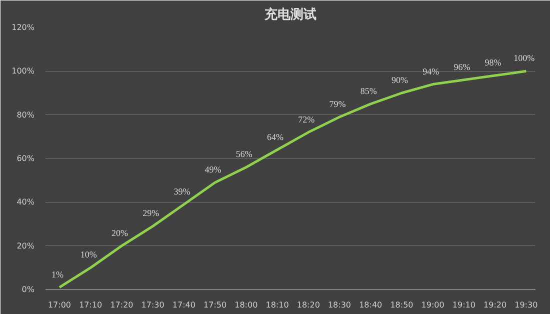  I want to click on y-tick-label: 40%, so click(25, 202).